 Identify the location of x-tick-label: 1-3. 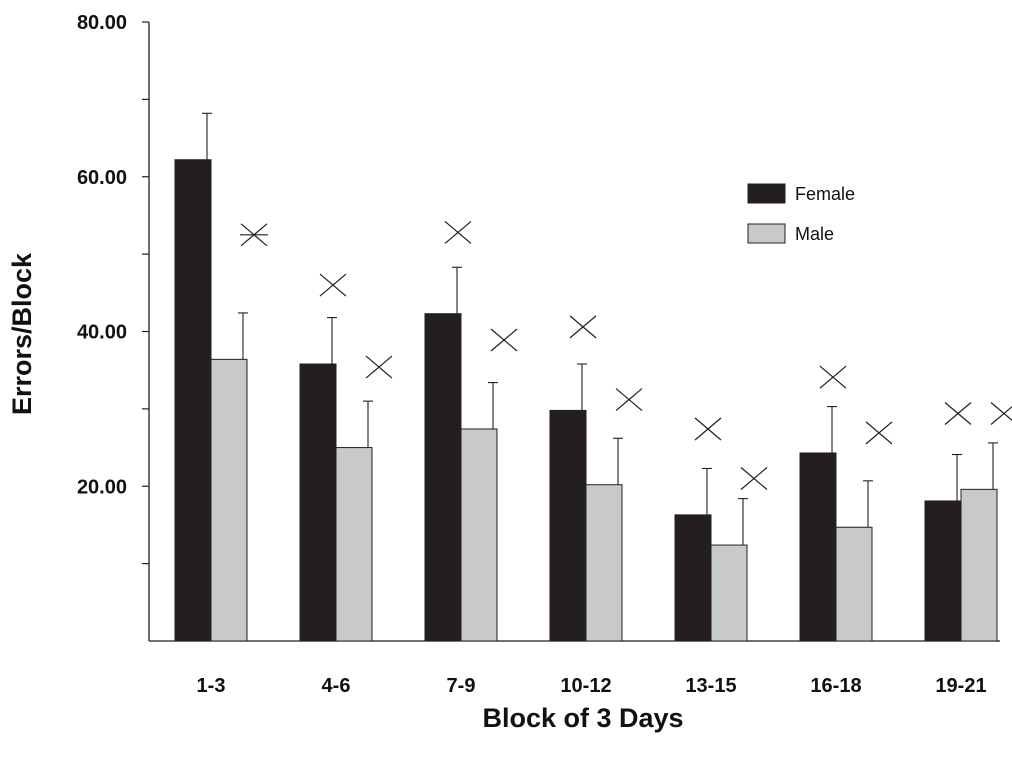
(211, 686).